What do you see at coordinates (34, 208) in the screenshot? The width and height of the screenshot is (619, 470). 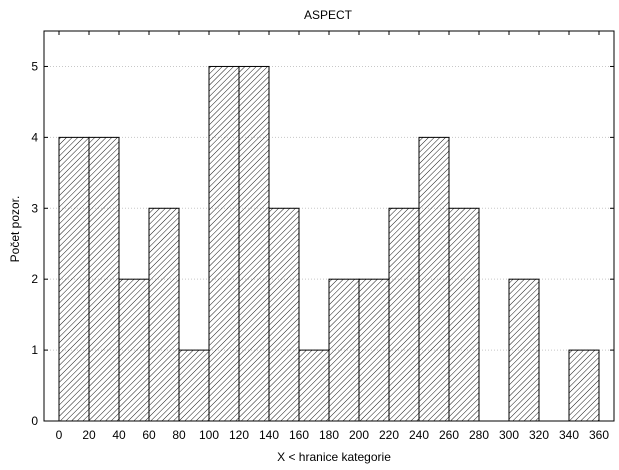 I see `y-tick-label: 3` at bounding box center [34, 208].